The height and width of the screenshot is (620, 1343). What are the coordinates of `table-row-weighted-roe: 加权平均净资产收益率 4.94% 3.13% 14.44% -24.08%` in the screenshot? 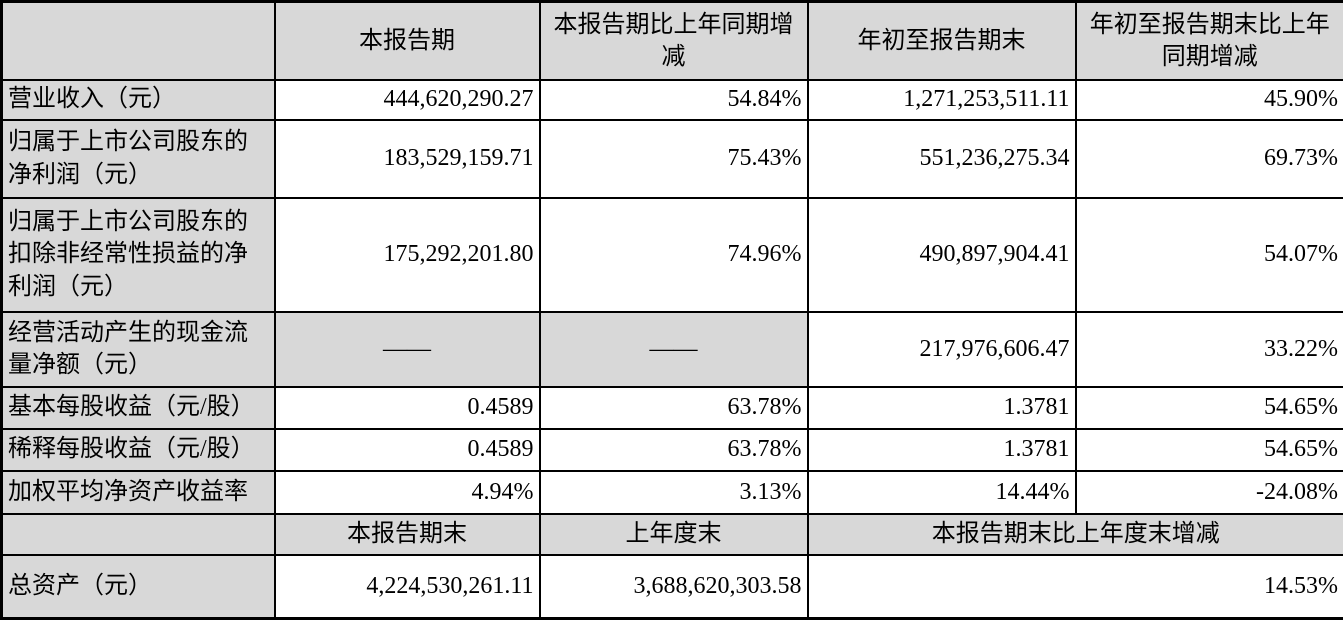 It's located at (671, 492).